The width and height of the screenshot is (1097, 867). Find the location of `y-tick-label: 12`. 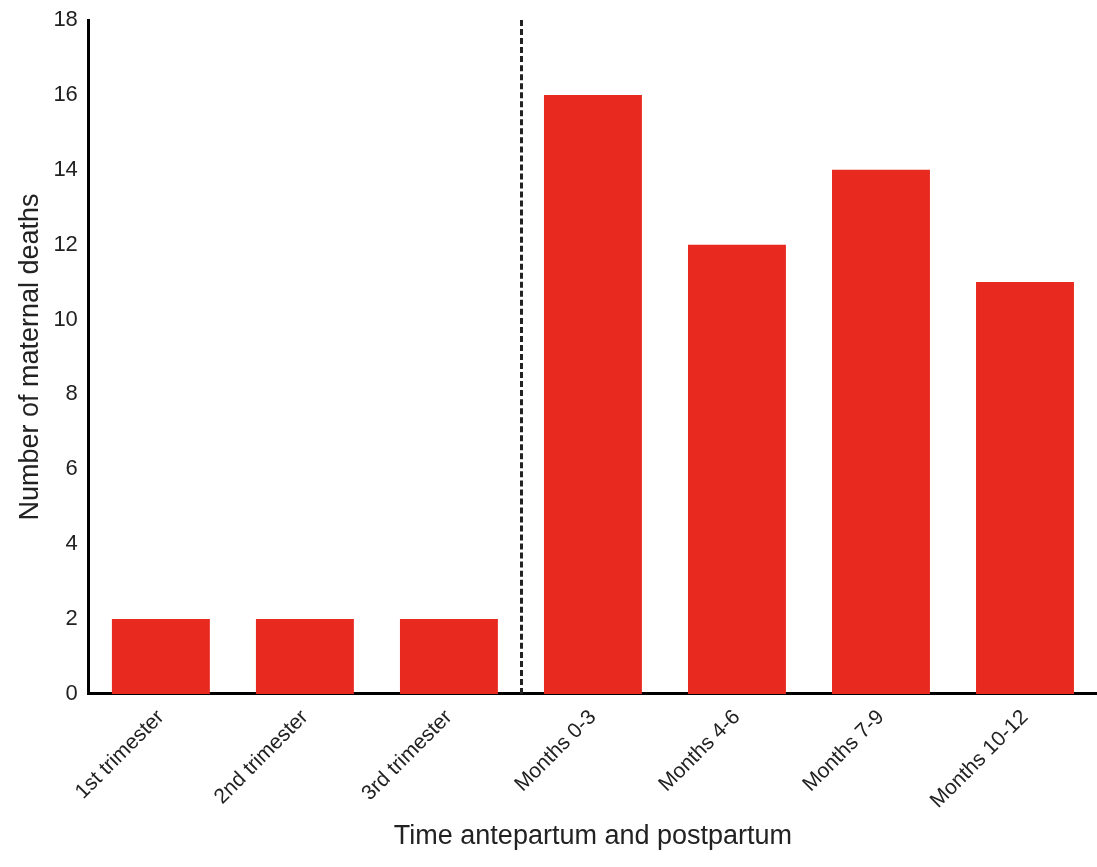

y-tick-label: 12 is located at coordinates (65, 243).